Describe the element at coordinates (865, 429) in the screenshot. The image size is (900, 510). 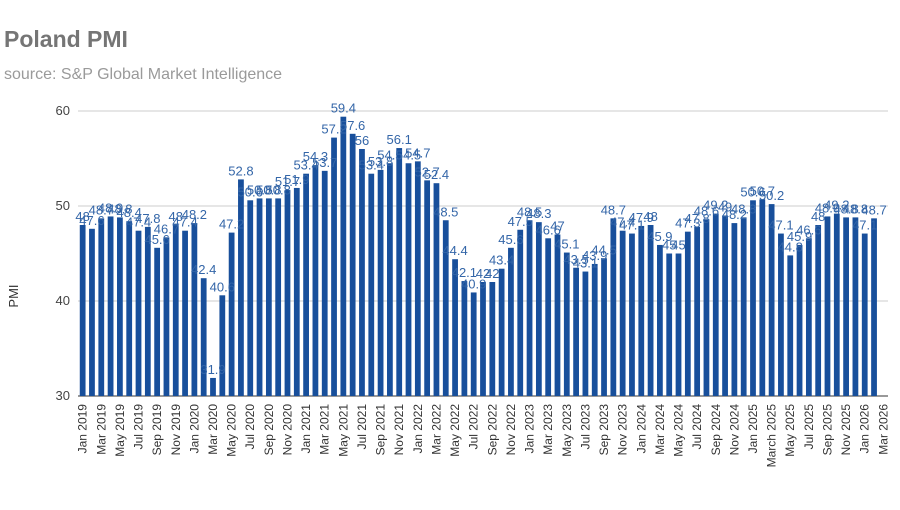
I see `x-tick-label: Jan 2026` at that location.